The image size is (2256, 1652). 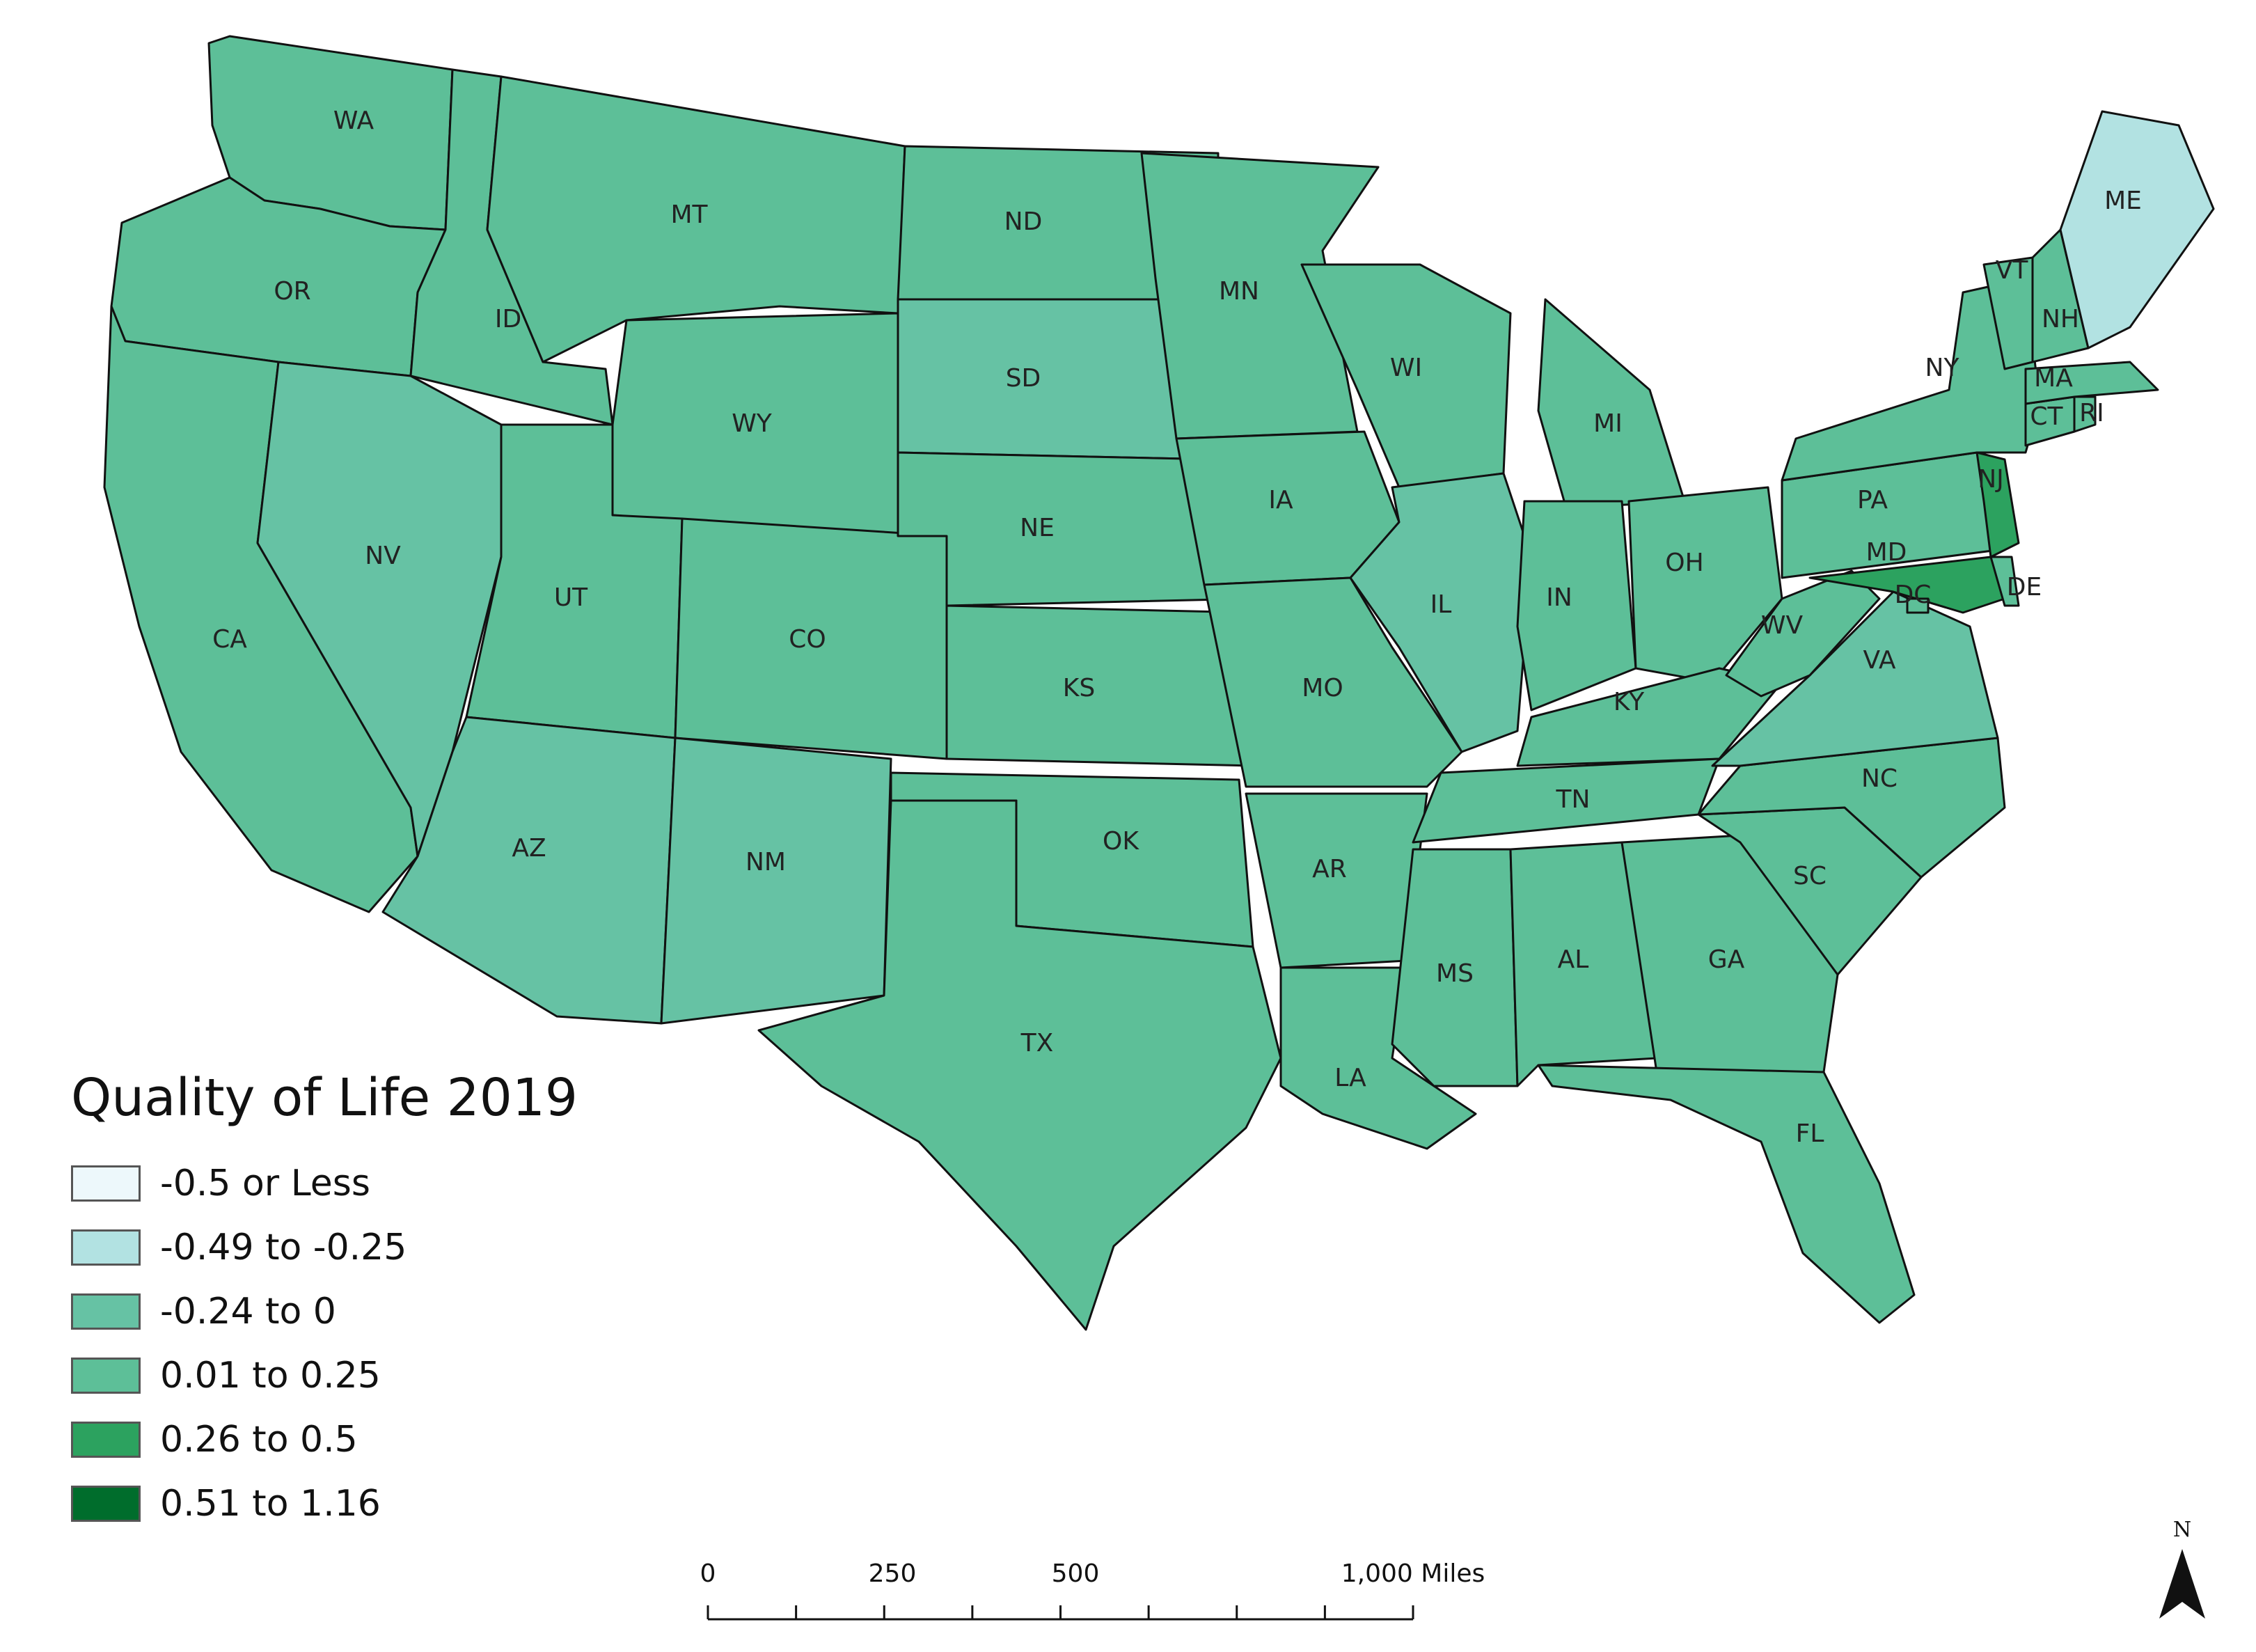 What do you see at coordinates (1441, 604) in the screenshot?
I see `state-label: IL` at bounding box center [1441, 604].